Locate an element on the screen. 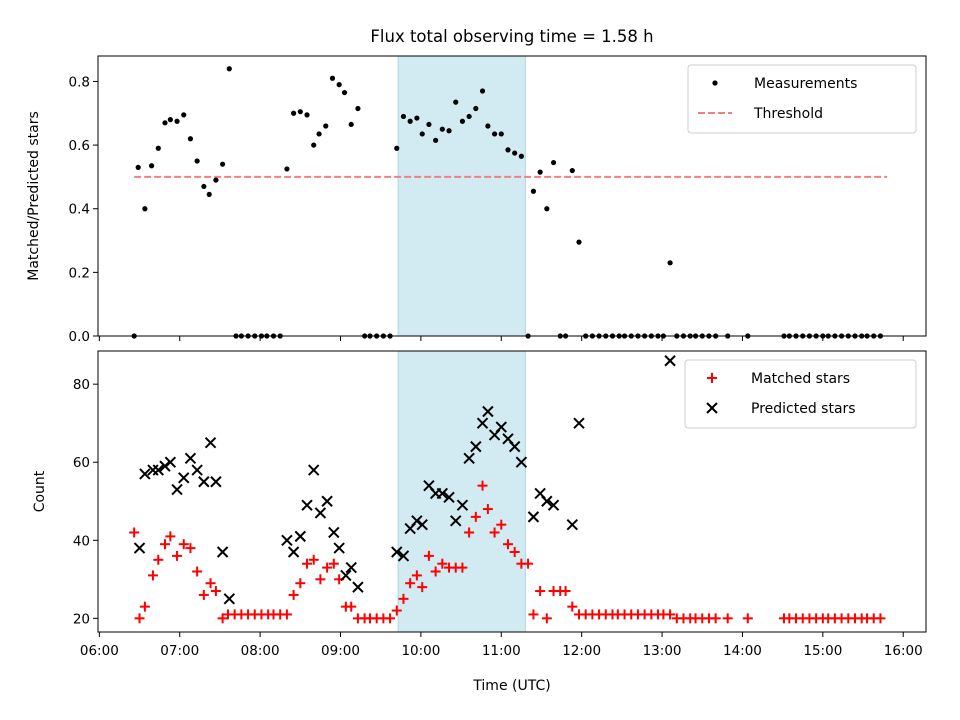 This screenshot has width=960, height=720. x-tick-label: 07:00 is located at coordinates (179, 651).